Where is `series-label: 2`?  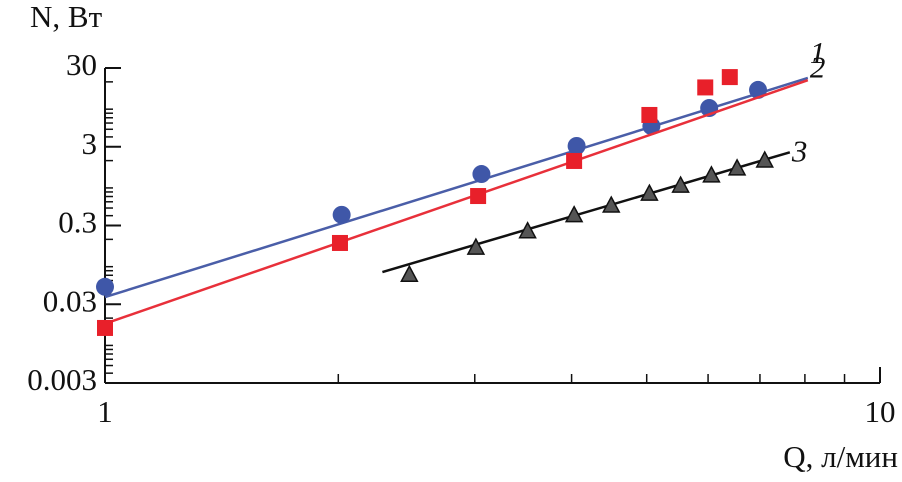 series-label: 2 is located at coordinates (818, 66).